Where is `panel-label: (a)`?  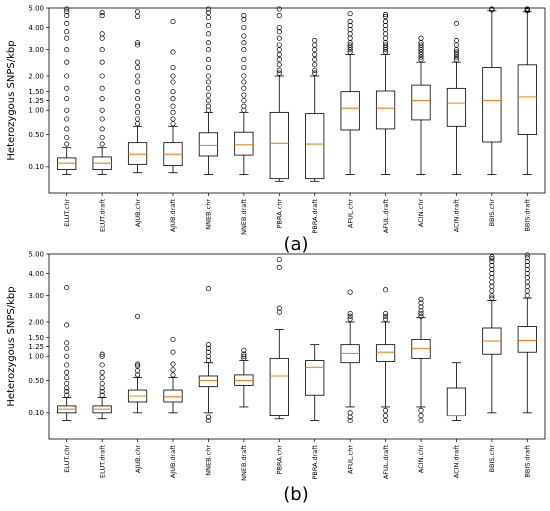 panel-label: (a) is located at coordinates (295, 244).